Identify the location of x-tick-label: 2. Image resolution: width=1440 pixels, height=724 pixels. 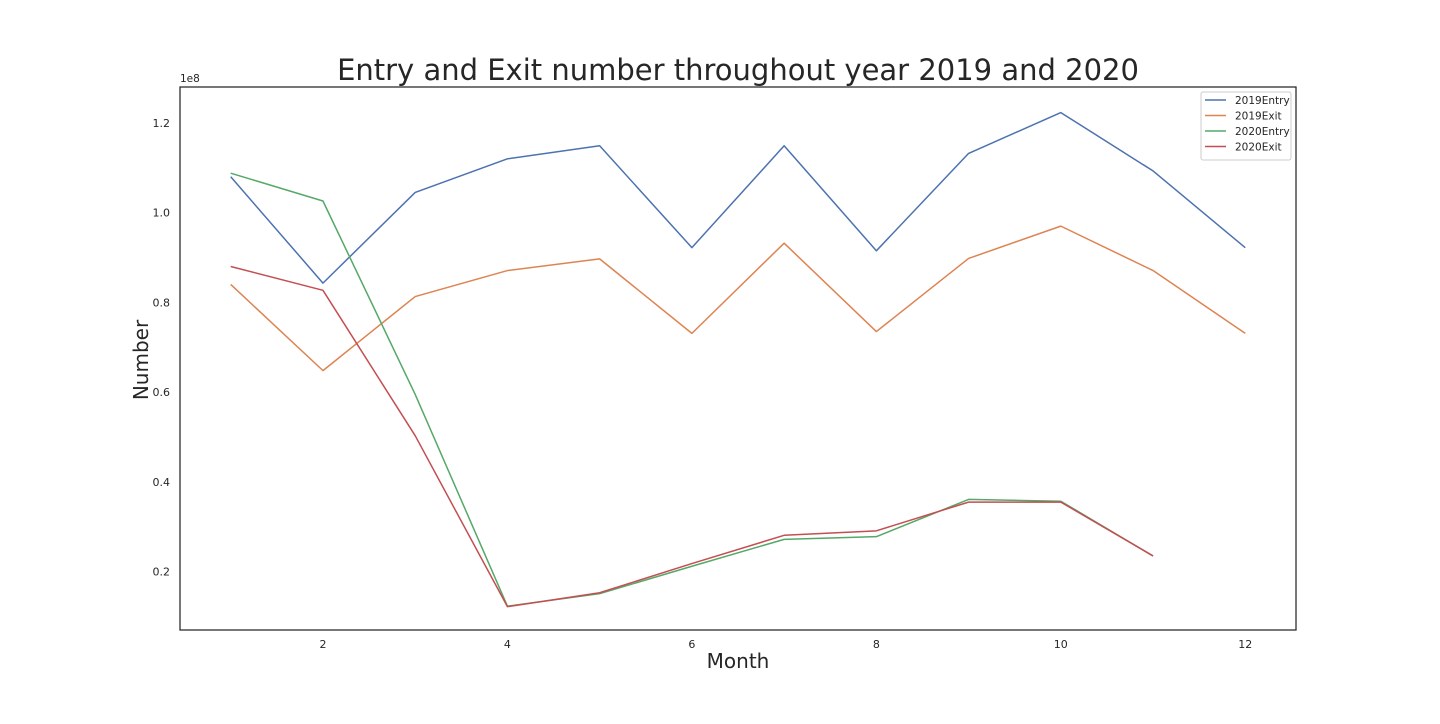
(322, 644).